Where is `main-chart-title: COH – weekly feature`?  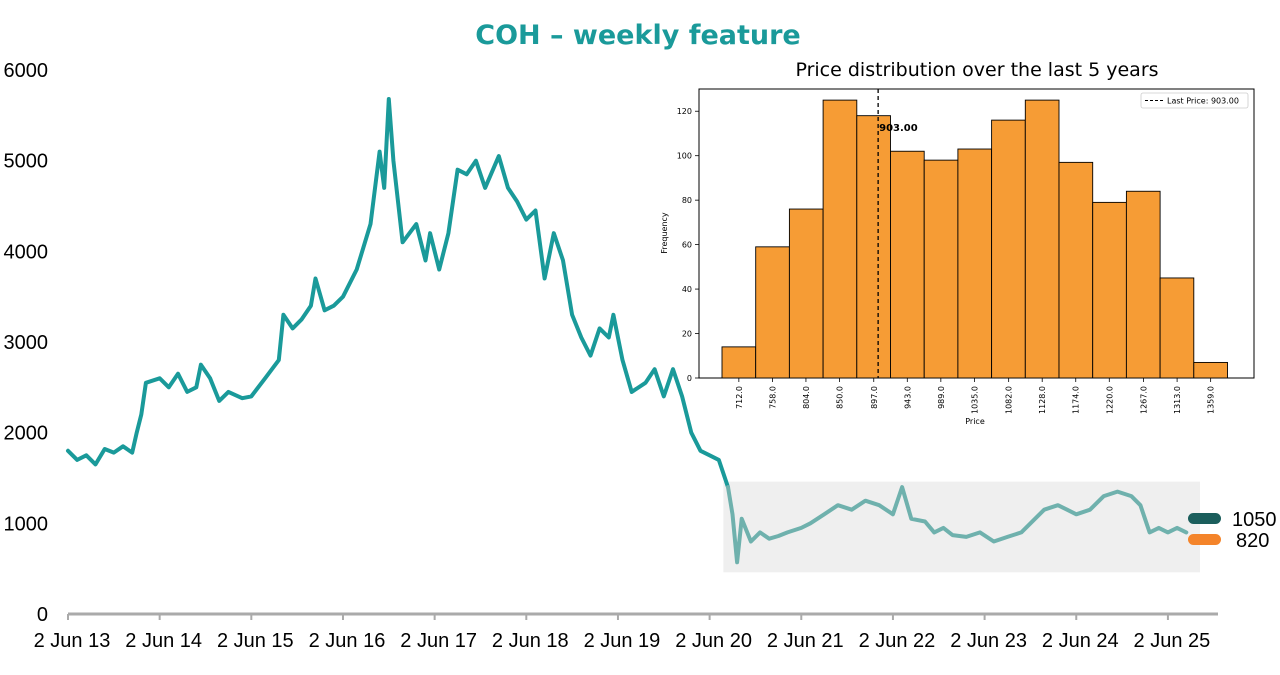 main-chart-title: COH – weekly feature is located at coordinates (637, 35).